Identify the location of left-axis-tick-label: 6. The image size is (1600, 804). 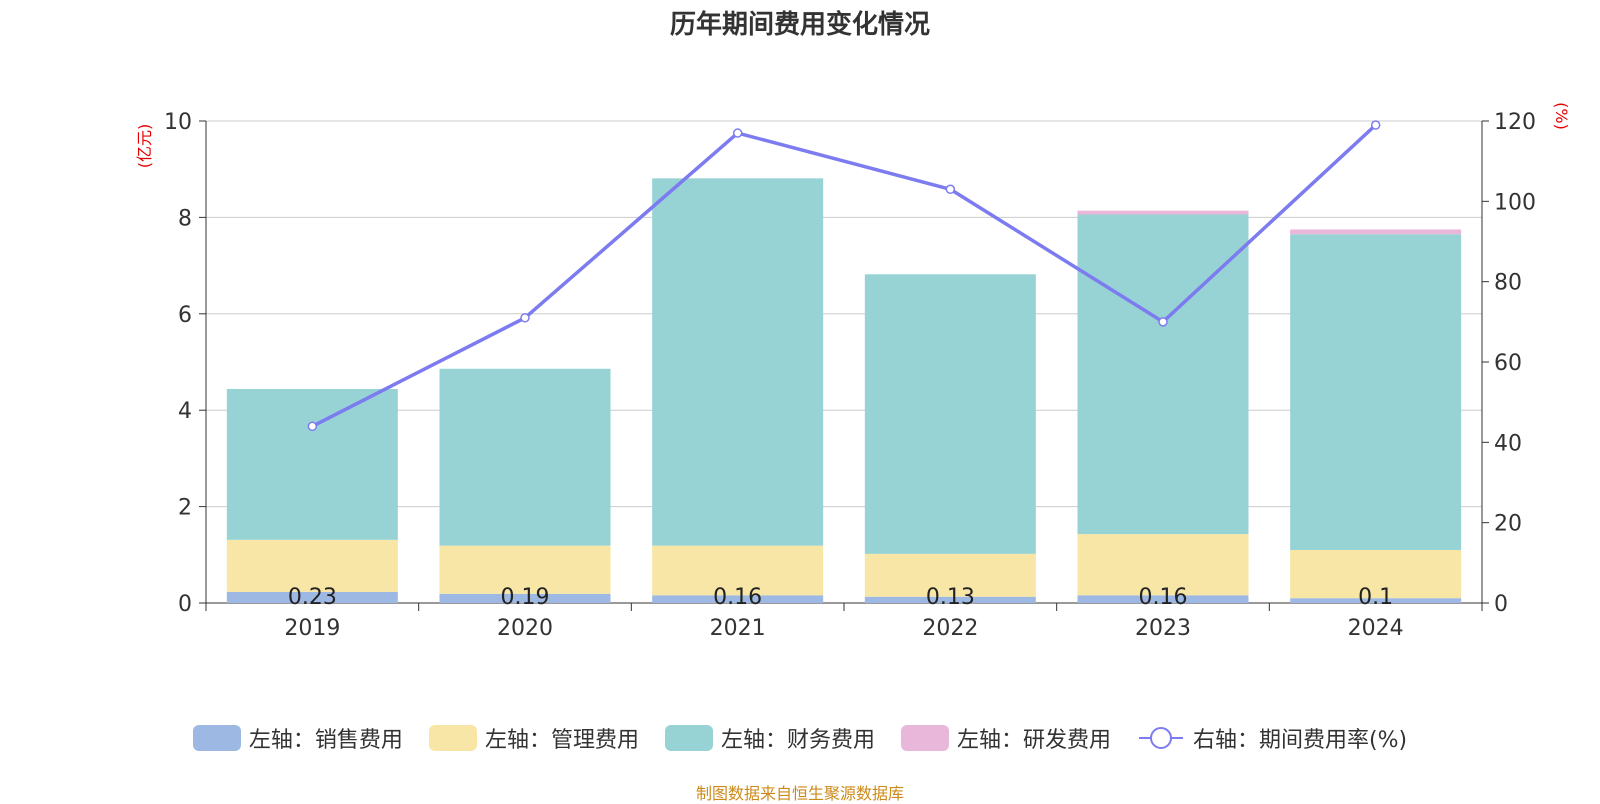
(185, 315).